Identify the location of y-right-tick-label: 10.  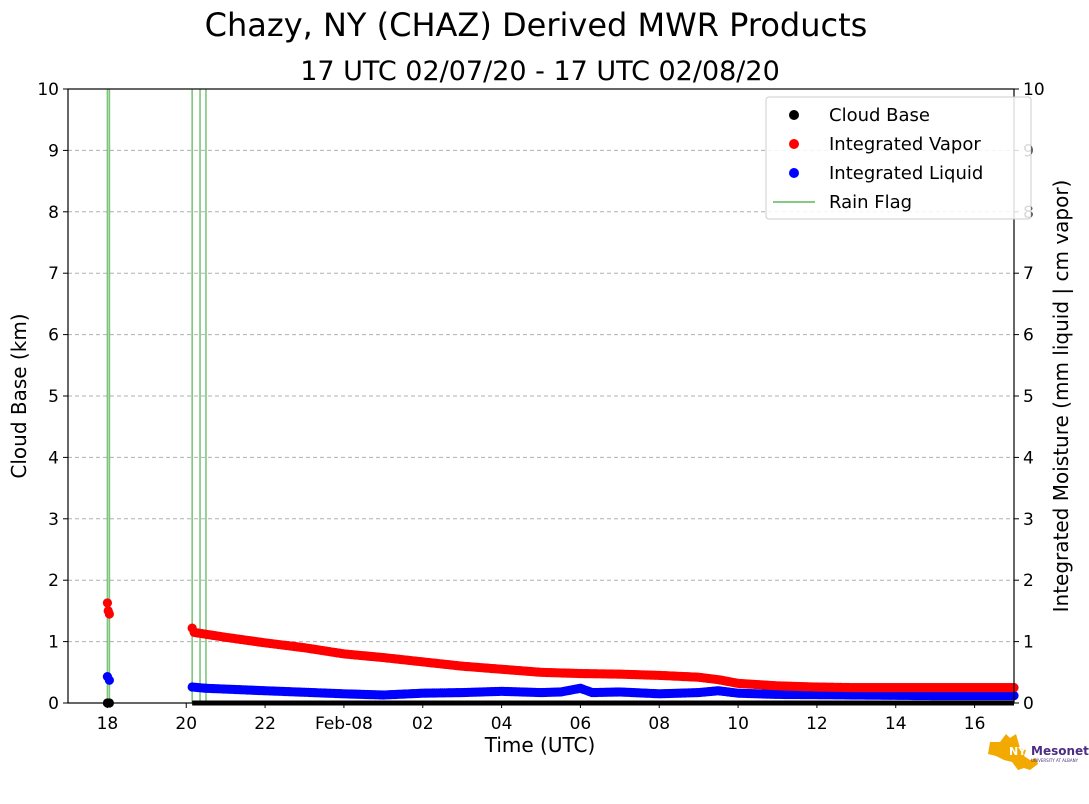
(1034, 90).